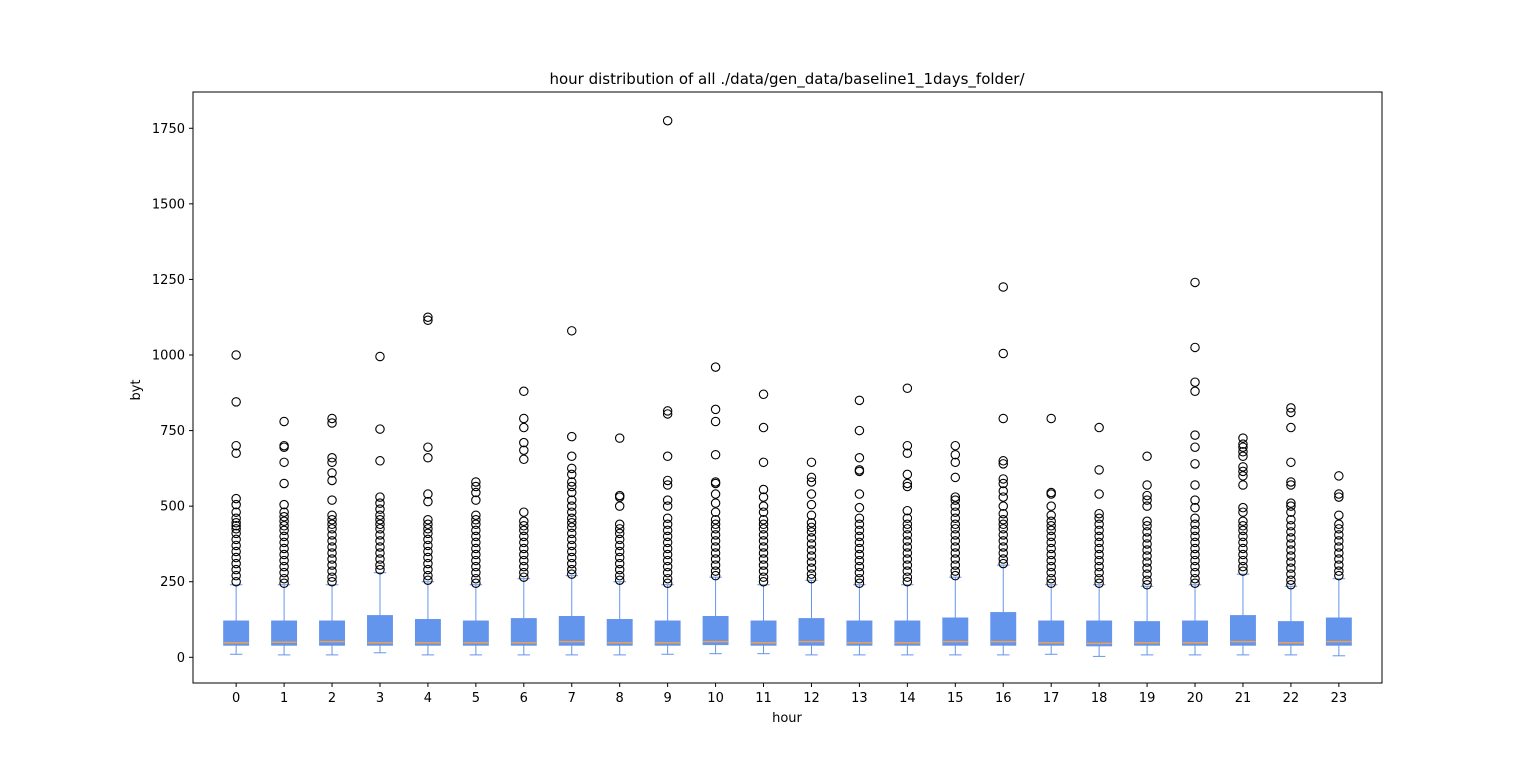 The height and width of the screenshot is (767, 1536). What do you see at coordinates (168, 129) in the screenshot?
I see `y-tick-label: 1750` at bounding box center [168, 129].